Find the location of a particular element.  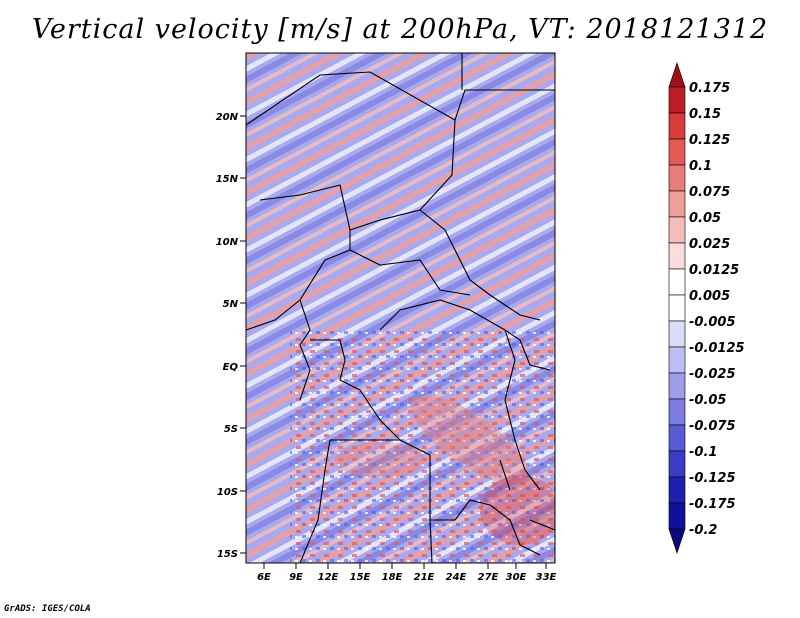

colorbar-label: -0.005 is located at coordinates (712, 322).